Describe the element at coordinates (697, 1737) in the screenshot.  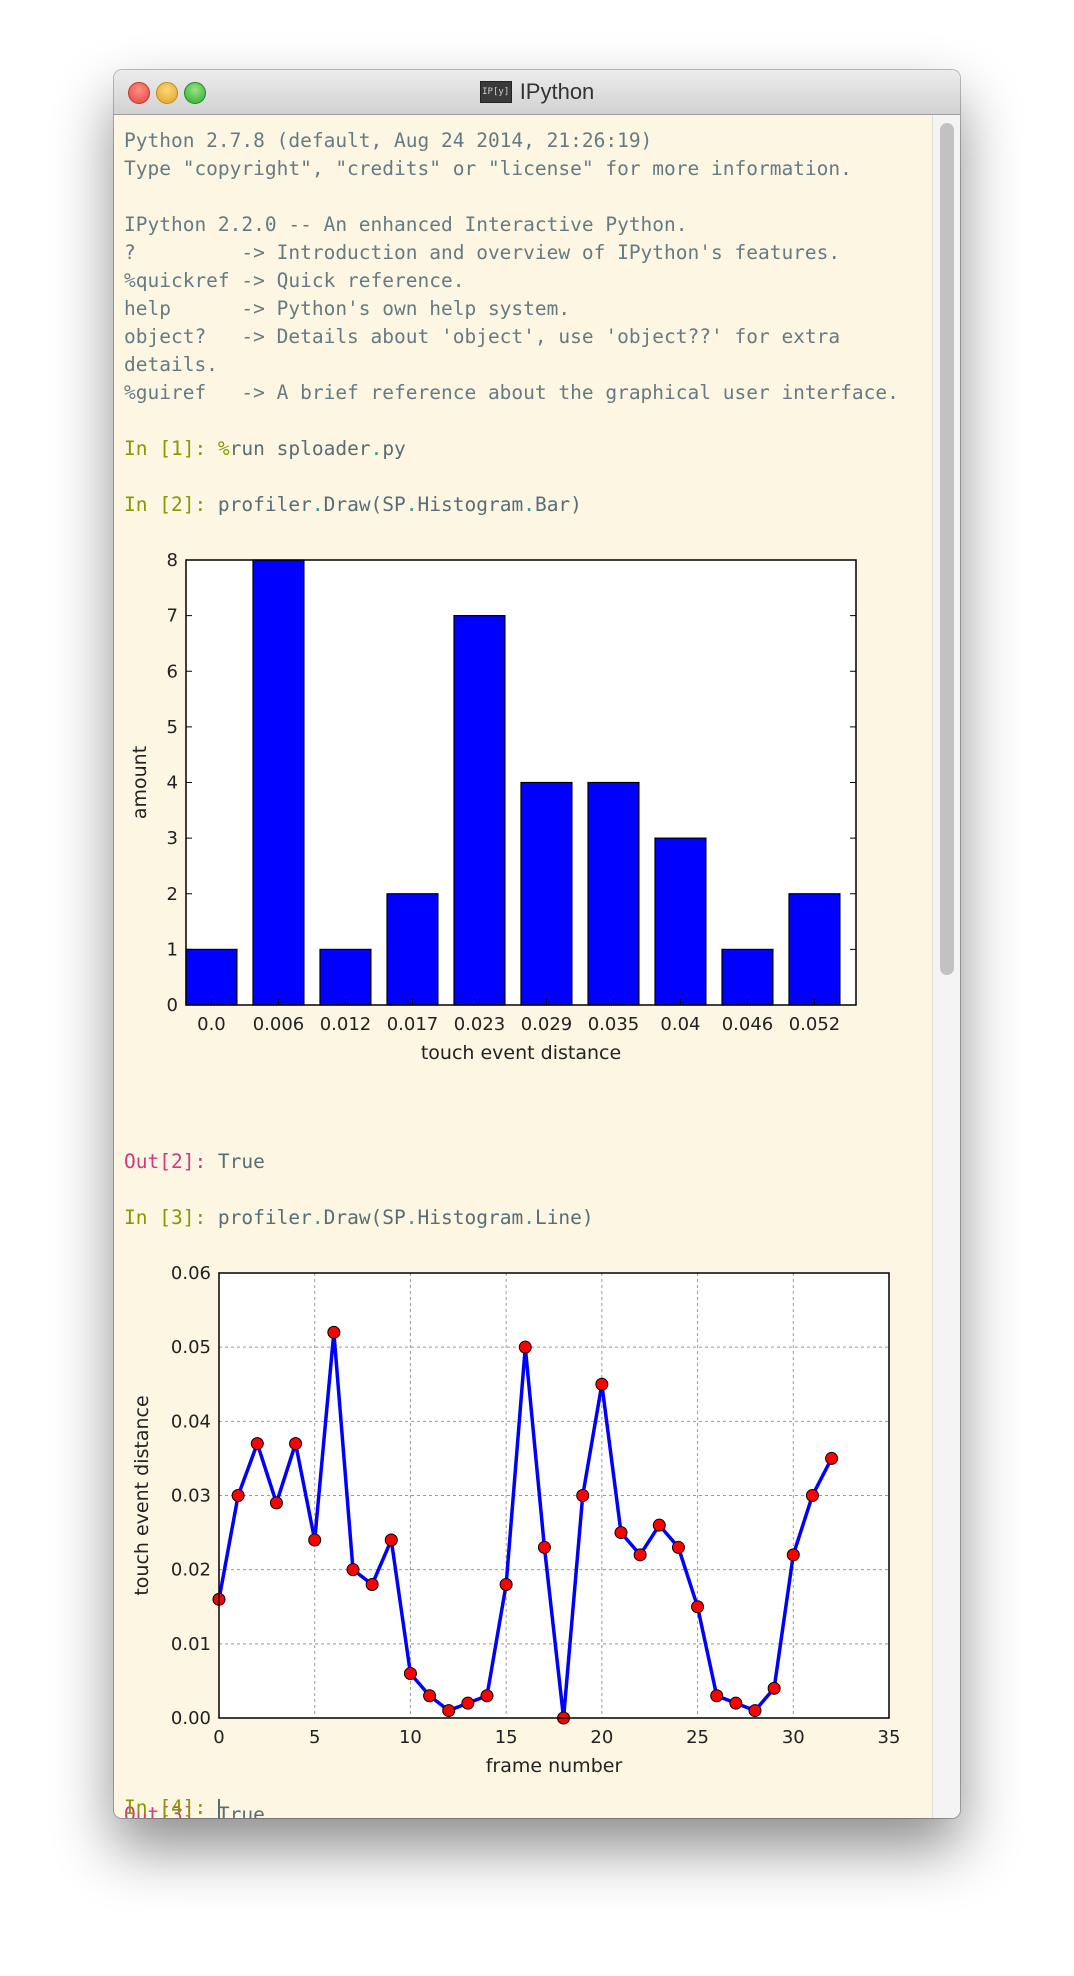
I see `x-tick-label: 25` at that location.